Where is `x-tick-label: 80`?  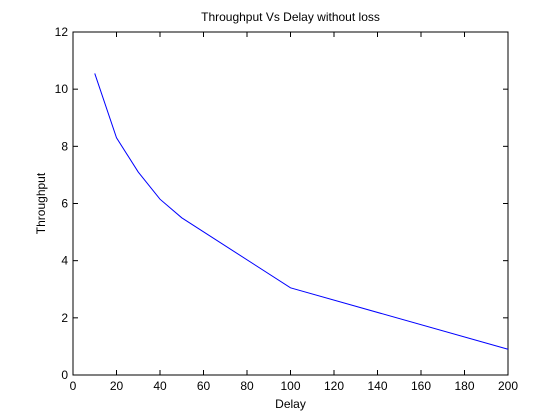 x-tick-label: 80 is located at coordinates (247, 386).